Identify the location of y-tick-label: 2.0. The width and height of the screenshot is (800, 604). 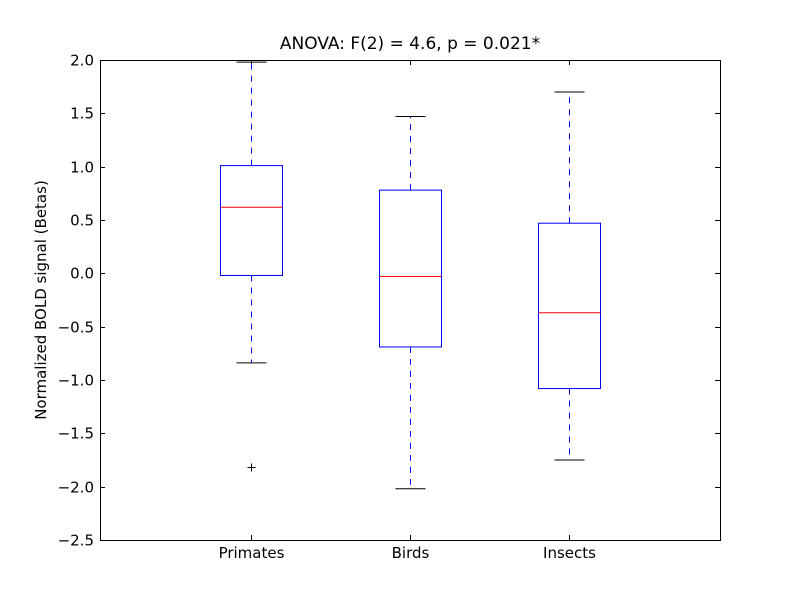
(82, 61).